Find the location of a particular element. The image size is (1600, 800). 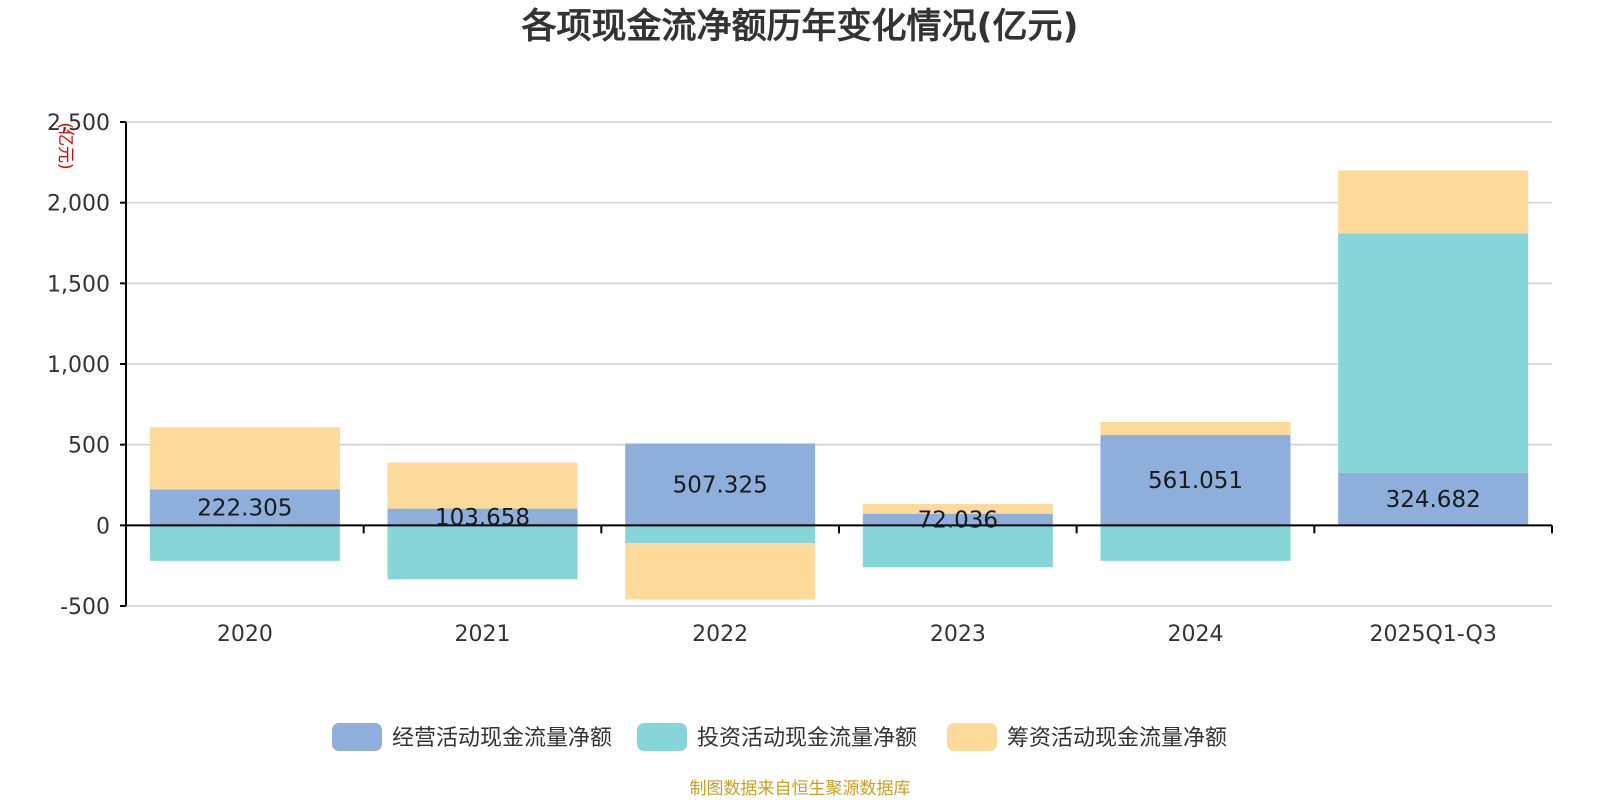

x-tick-label: 2022 is located at coordinates (720, 634).